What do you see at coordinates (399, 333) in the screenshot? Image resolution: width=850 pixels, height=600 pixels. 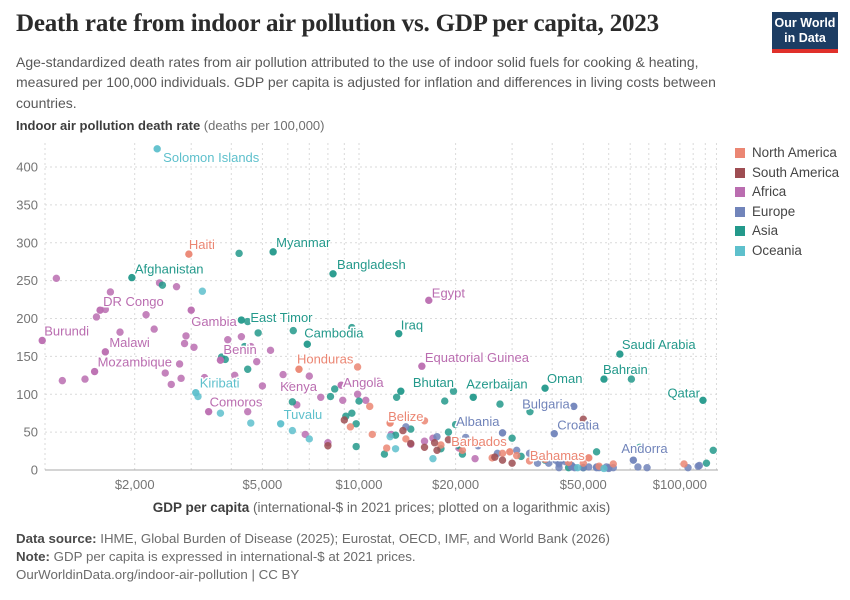 I see `data-point-iraq` at bounding box center [399, 333].